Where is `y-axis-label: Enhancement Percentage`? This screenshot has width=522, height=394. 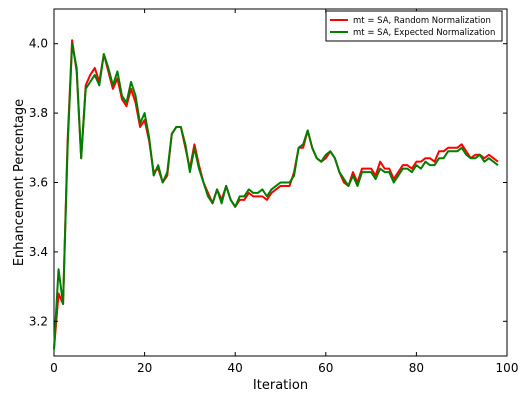
y-axis-label: Enhancement Percentage is located at coordinates (19, 182).